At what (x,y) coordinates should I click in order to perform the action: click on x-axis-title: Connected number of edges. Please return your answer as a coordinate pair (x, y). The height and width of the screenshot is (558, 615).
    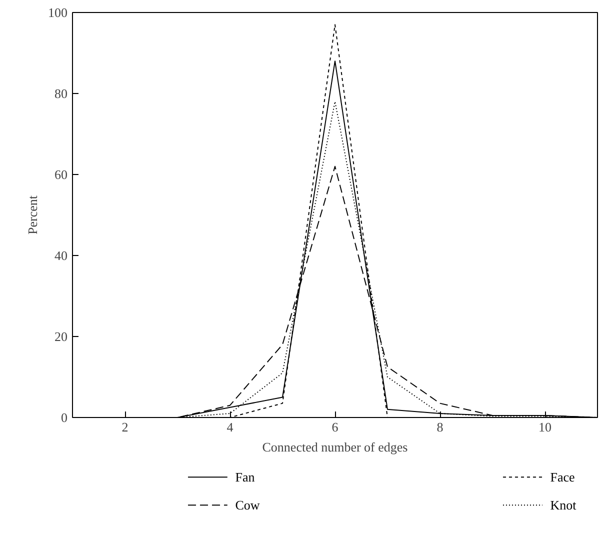
    Looking at the image, I should click on (335, 447).